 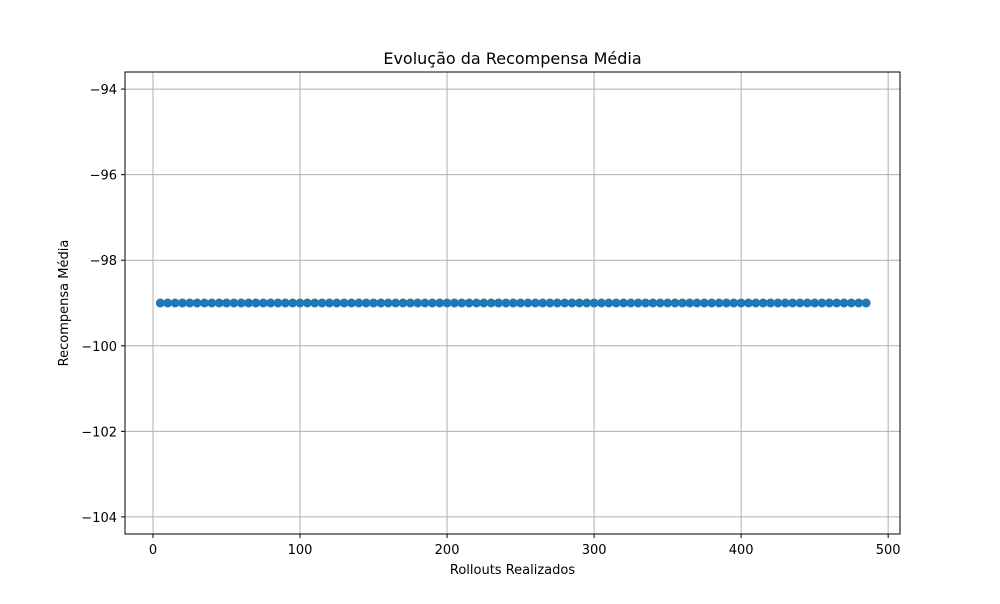 What do you see at coordinates (512, 58) in the screenshot?
I see `chart-title: Evolução da Recompensa Média` at bounding box center [512, 58].